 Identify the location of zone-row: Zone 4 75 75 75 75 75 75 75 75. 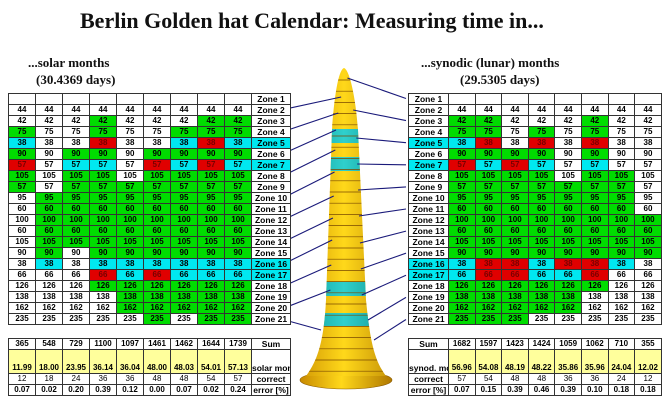
(535, 132).